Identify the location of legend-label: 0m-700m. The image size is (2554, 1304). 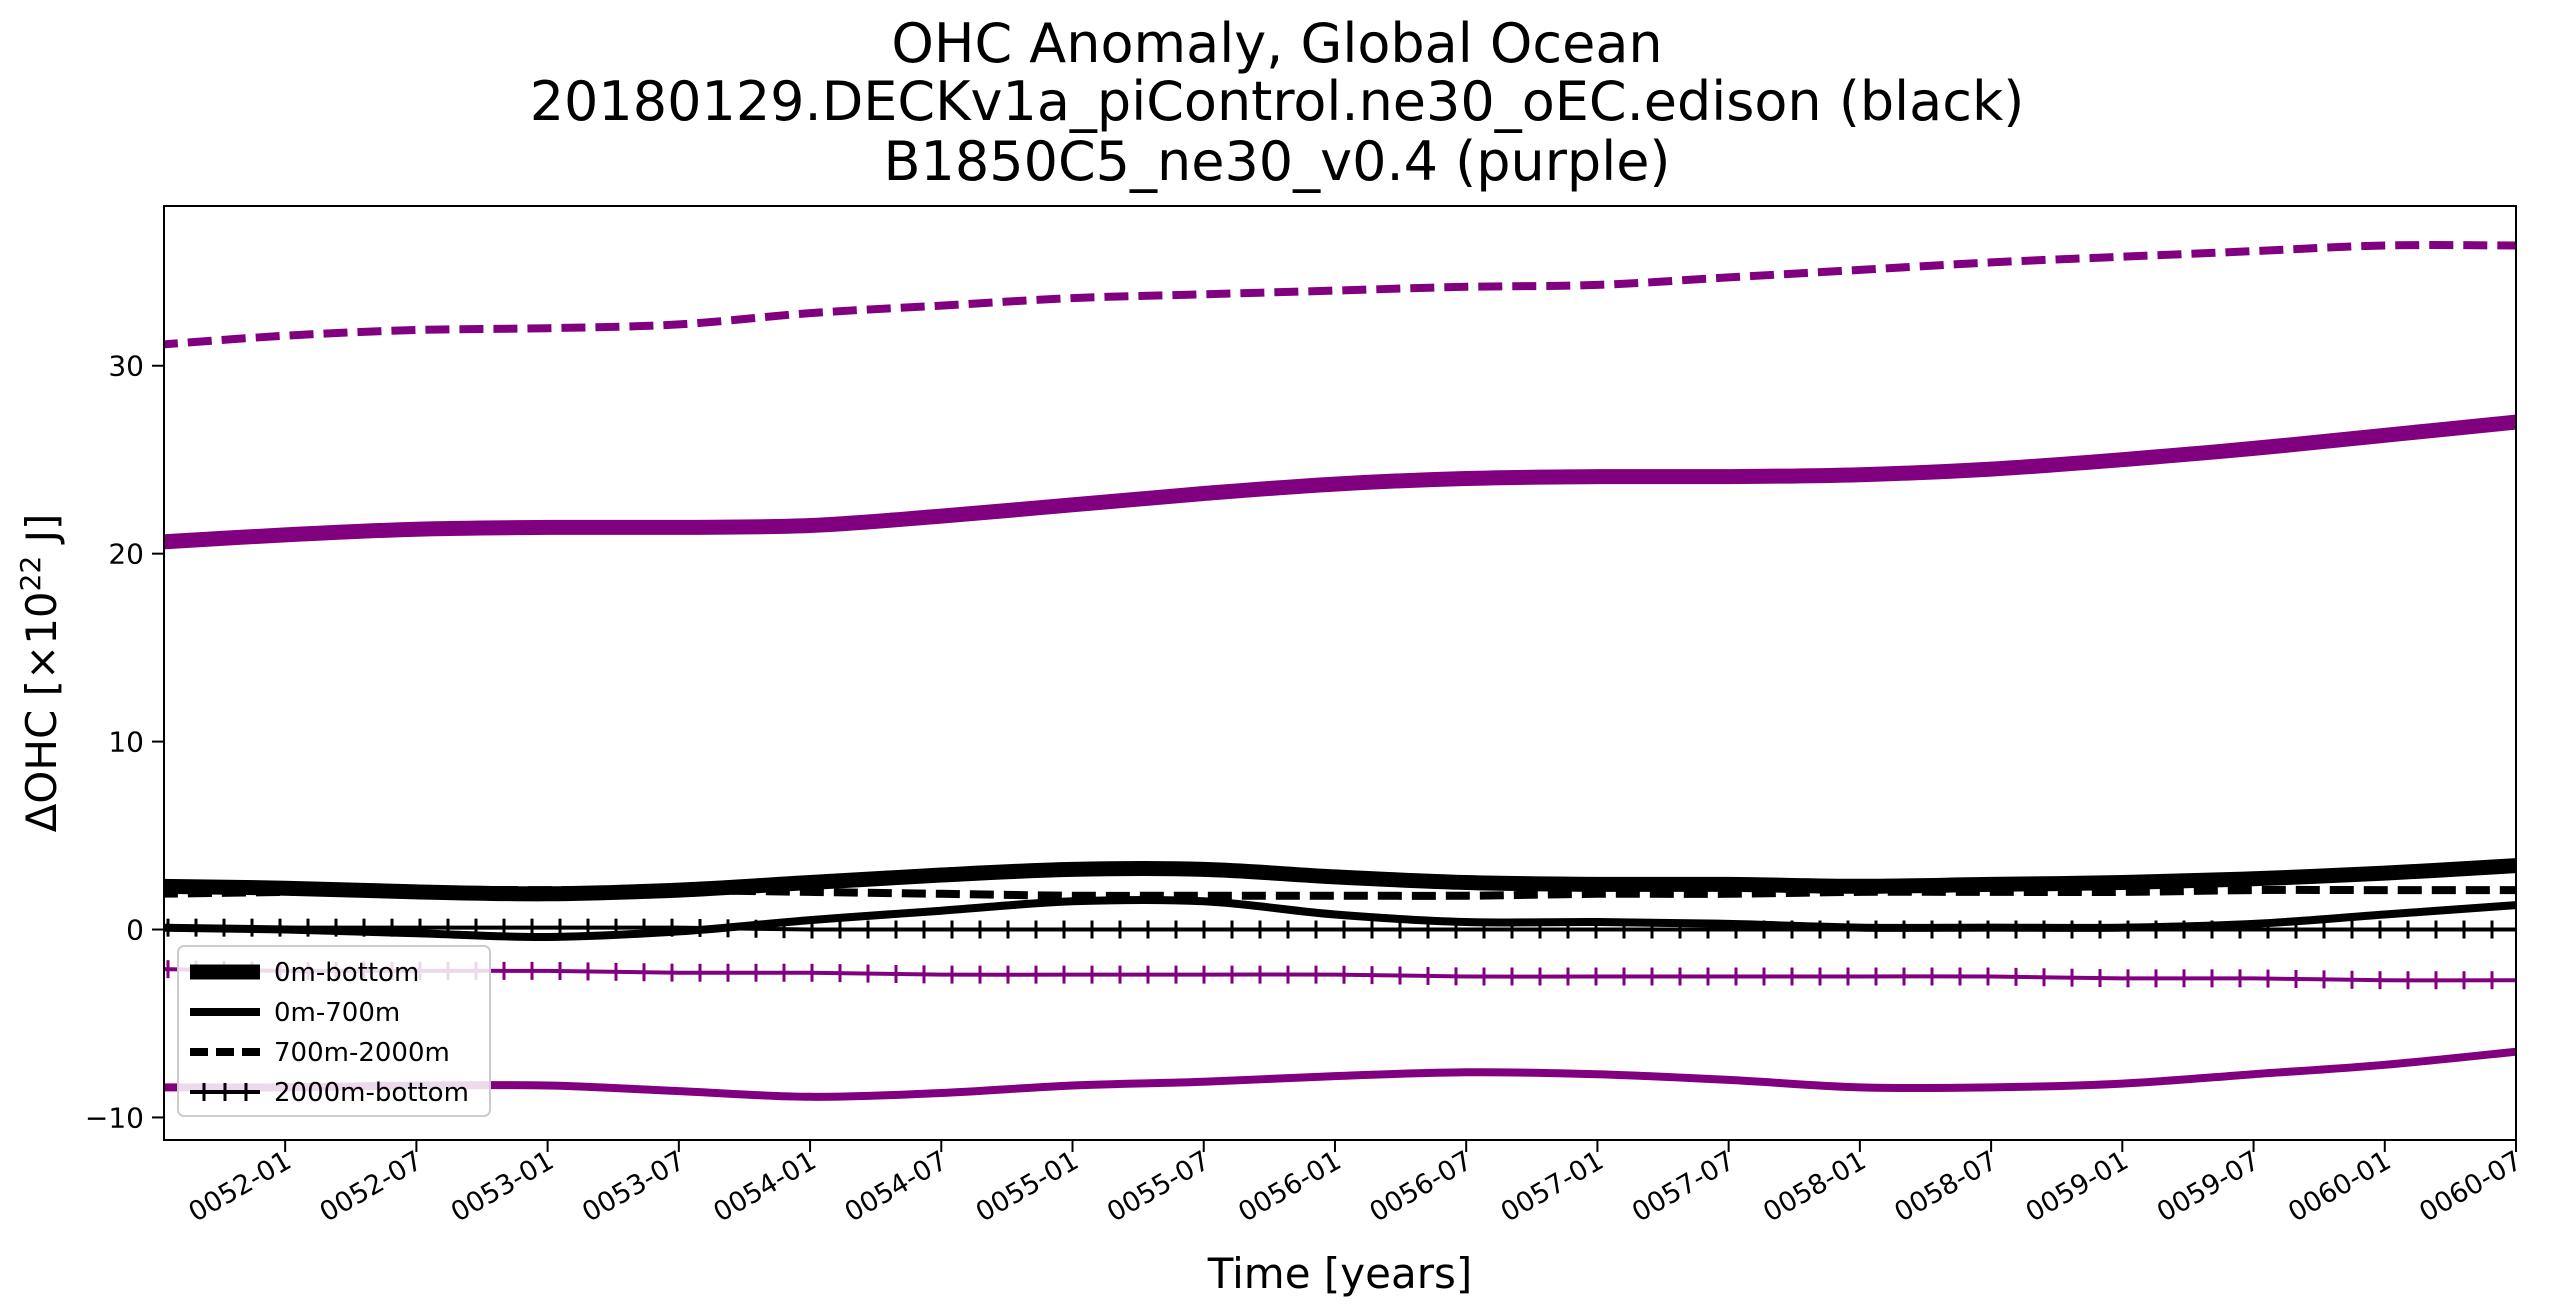
(337, 1013).